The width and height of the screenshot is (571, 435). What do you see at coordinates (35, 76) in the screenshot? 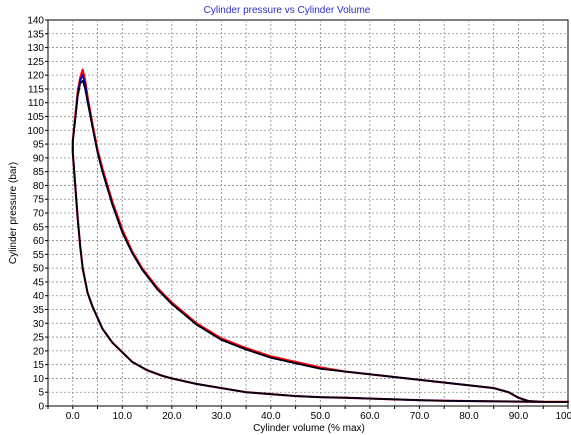
I see `y-tick-label: 120` at bounding box center [35, 76].